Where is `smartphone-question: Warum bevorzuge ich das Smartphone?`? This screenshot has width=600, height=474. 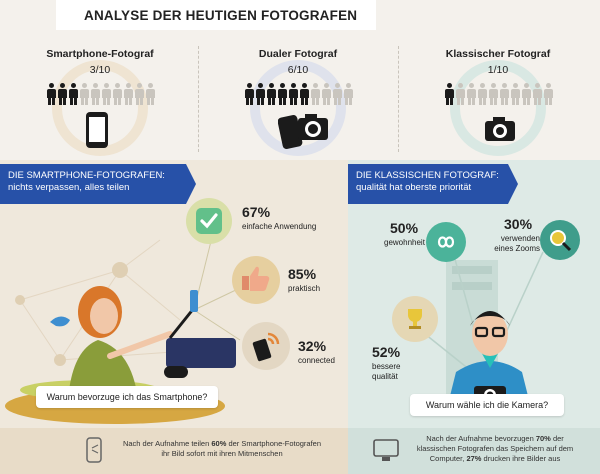
smartphone-question: Warum bevorzuge ich das Smartphone? is located at coordinates (127, 397).